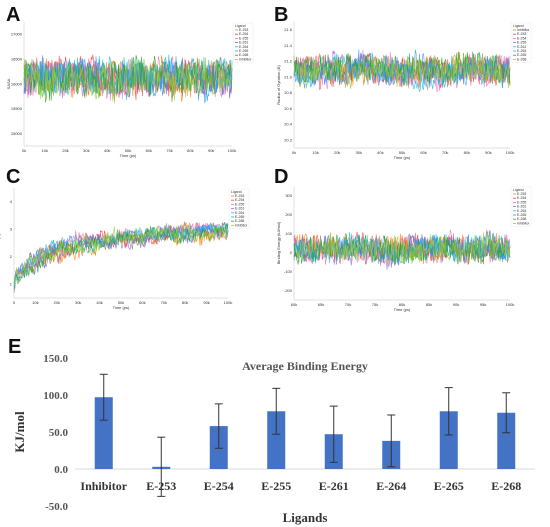 This screenshot has height=527, width=550. I want to click on y-axis-label: Radius of Gyration (Å), so click(278, 85).